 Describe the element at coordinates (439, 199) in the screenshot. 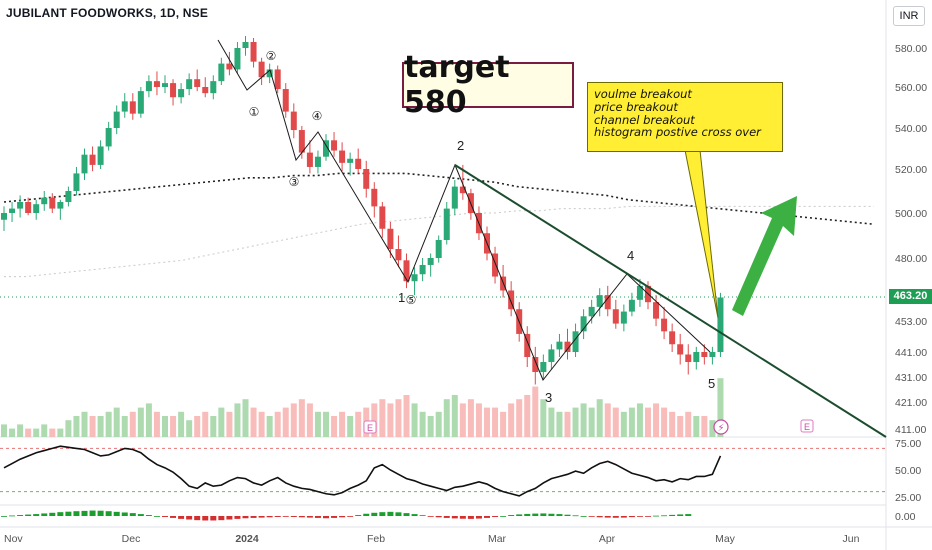

I see `moving-average-black` at that location.